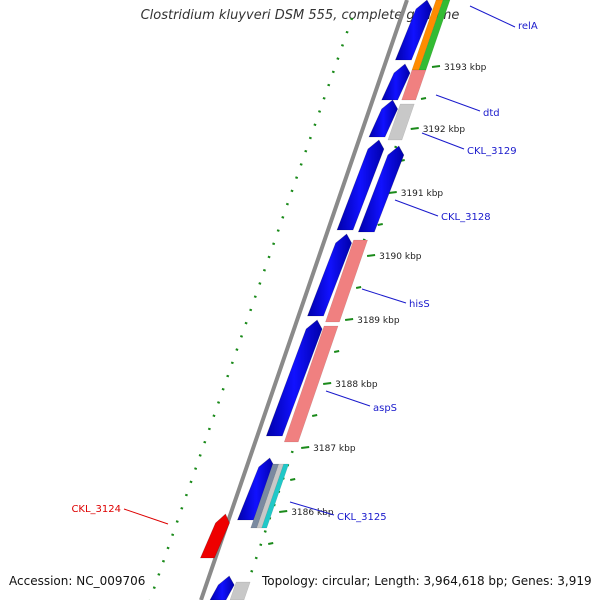  I want to click on gene-hisS, so click(346, 281).